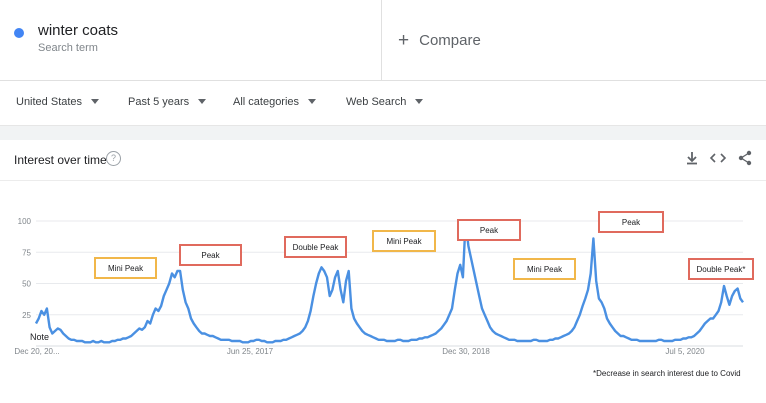 This screenshot has height=403, width=766. What do you see at coordinates (721, 269) in the screenshot?
I see `annotation-double-peak: Double Peak*` at bounding box center [721, 269].